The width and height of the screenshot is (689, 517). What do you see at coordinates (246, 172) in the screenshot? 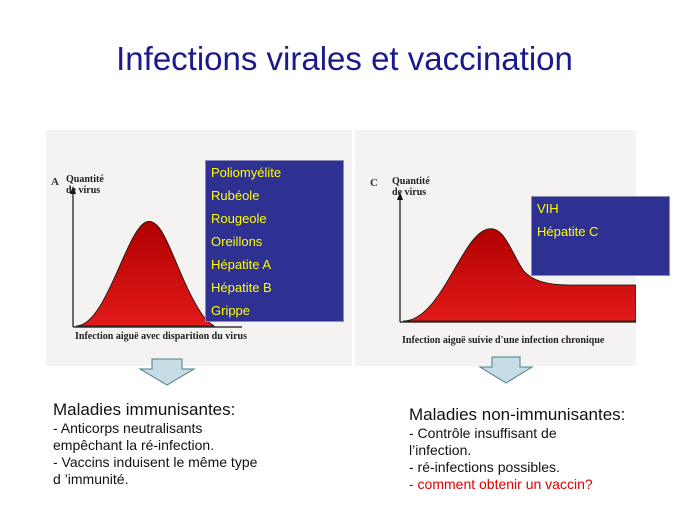
I see `virus-item: Poliomyélite` at bounding box center [246, 172].